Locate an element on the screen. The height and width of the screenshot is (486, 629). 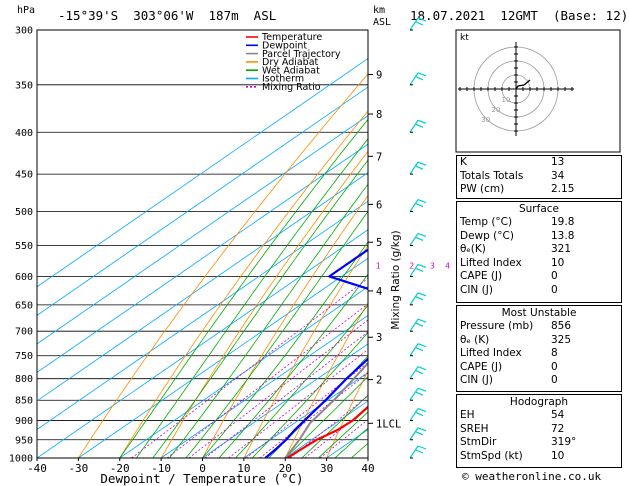
most-unstable-title: Most Unstable is located at coordinates (539, 313).